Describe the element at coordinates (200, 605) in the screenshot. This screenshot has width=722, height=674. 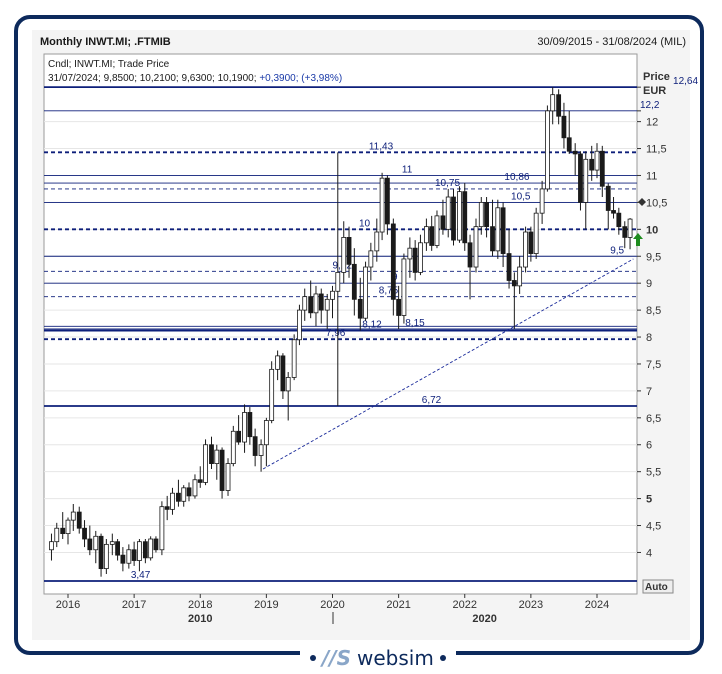
I see `x-tick-label: 2018` at that location.